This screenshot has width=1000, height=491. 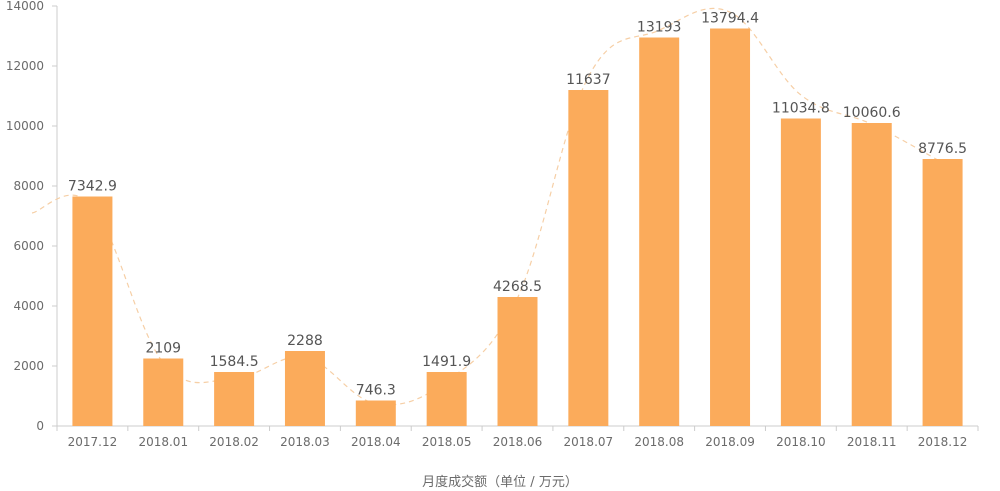 What do you see at coordinates (376, 442) in the screenshot?
I see `x-tick-label: 2018.04` at bounding box center [376, 442].